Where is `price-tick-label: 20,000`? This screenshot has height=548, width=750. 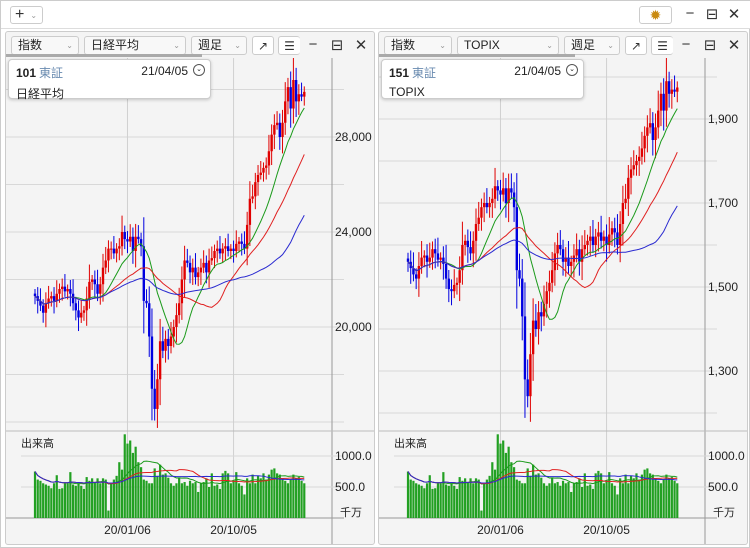
price-tick-label: 20,000 is located at coordinates (353, 327).